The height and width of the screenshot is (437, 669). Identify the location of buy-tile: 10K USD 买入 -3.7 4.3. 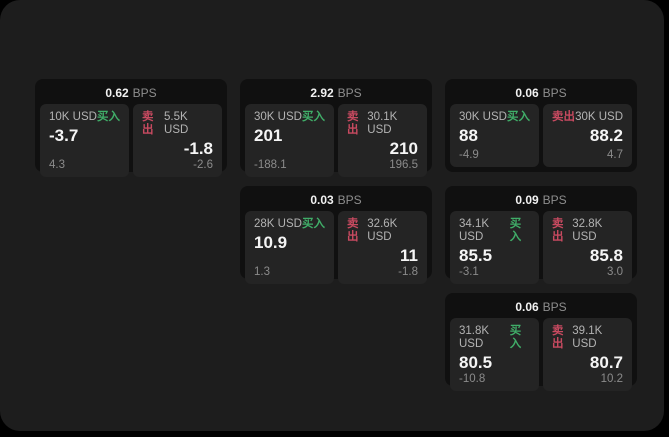
(84, 140).